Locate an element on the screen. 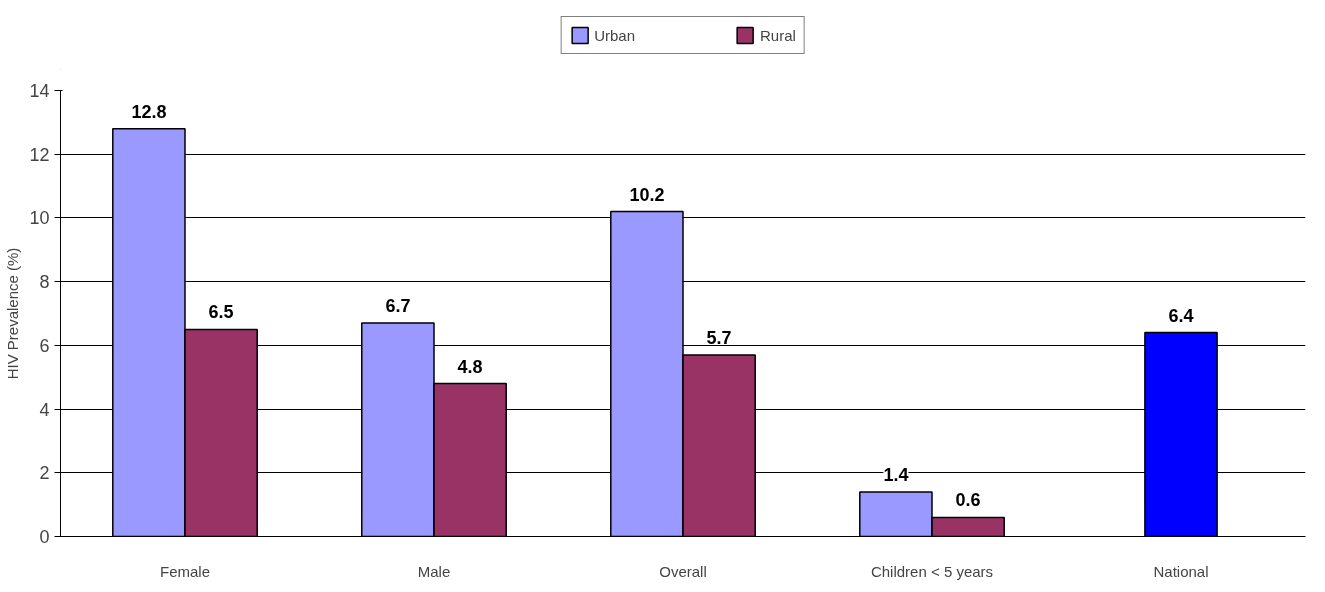 Image resolution: width=1325 pixels, height=592 pixels. y-tick-label: 8 is located at coordinates (44, 282).